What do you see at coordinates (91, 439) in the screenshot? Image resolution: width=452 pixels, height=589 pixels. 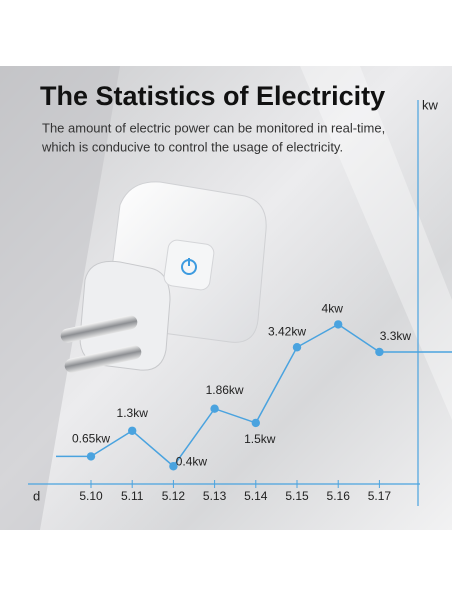 I see `data-label: 0.65kw` at bounding box center [91, 439].